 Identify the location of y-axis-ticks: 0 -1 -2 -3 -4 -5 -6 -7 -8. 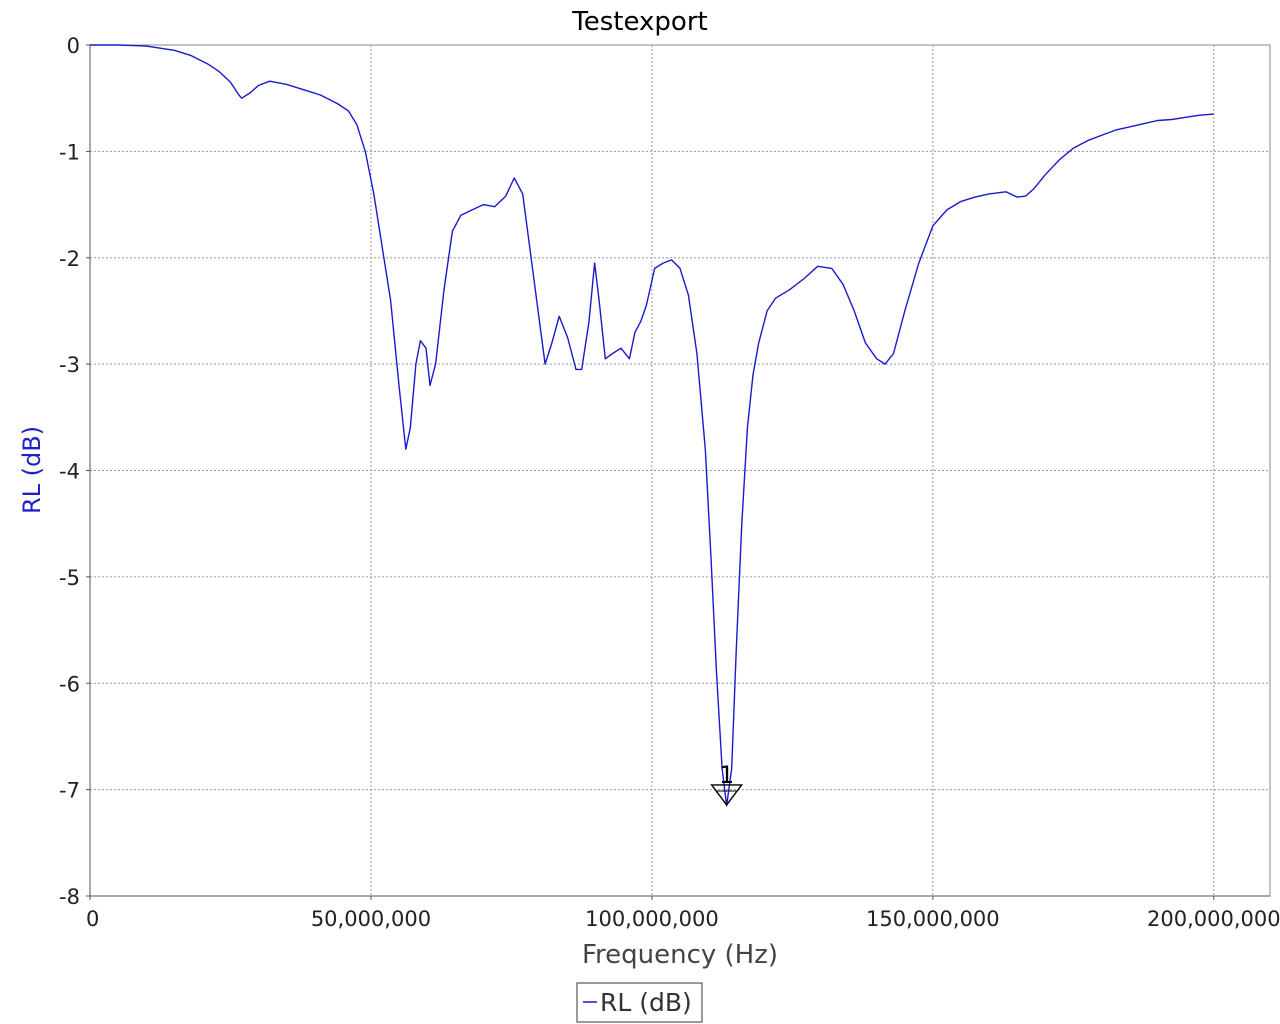
(74, 471).